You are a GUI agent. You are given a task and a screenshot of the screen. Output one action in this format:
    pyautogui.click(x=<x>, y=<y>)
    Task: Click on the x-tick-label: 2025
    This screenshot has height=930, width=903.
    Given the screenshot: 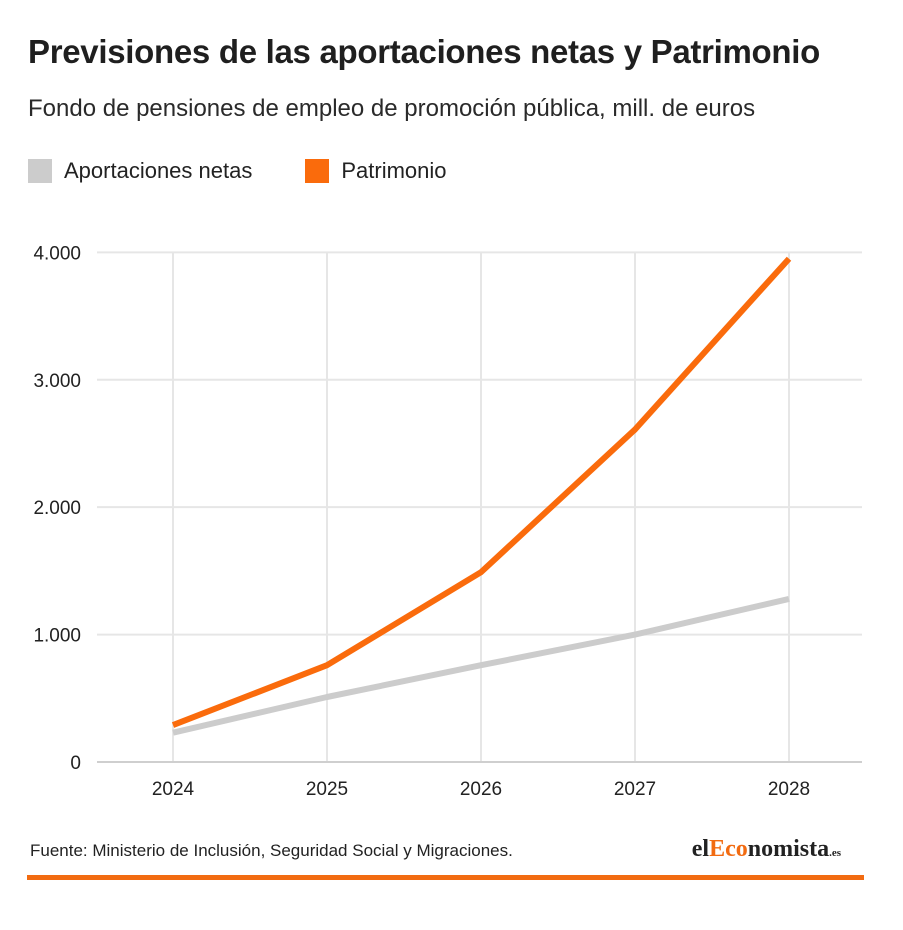 What is the action you would take?
    pyautogui.click(x=327, y=789)
    